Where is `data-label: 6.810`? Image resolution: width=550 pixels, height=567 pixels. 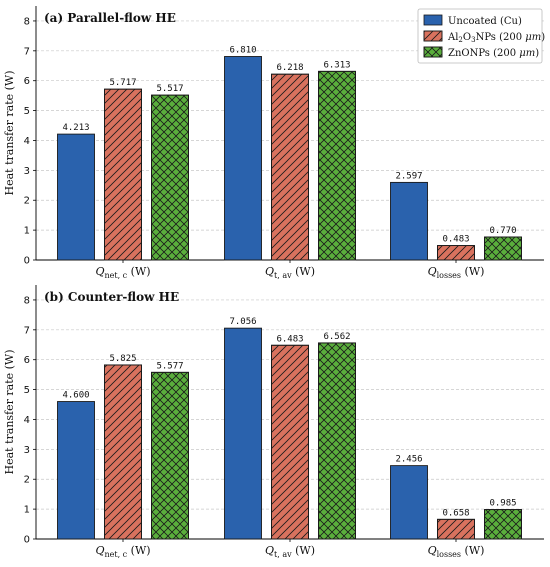
data-label: 6.810 is located at coordinates (242, 51).